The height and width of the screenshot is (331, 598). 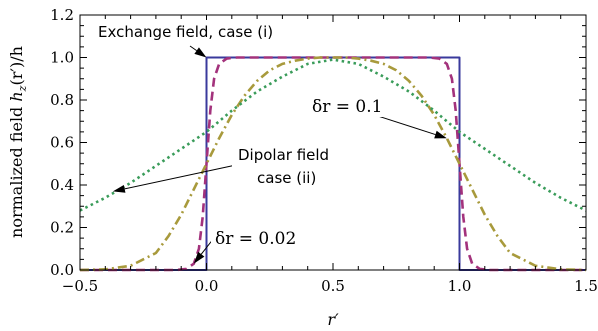 I want to click on delta-r-large-label: δr = 0.1, so click(x=347, y=107).